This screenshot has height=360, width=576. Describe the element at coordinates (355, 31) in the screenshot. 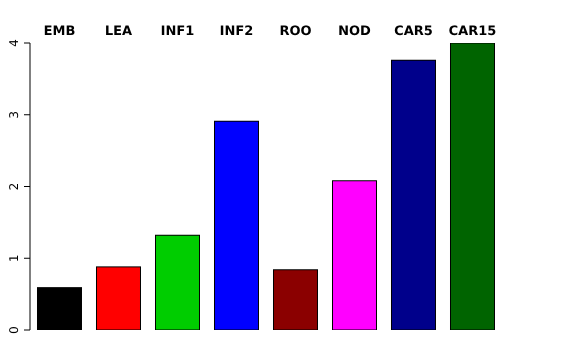

I see `x-tick-label: NOD` at that location.